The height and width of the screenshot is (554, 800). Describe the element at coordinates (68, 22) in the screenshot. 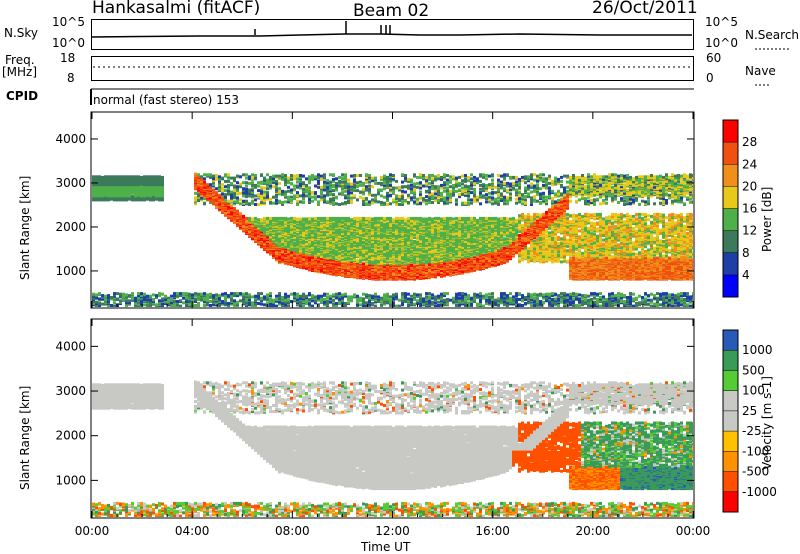

I see `nsky-tick-high: 10^5` at that location.